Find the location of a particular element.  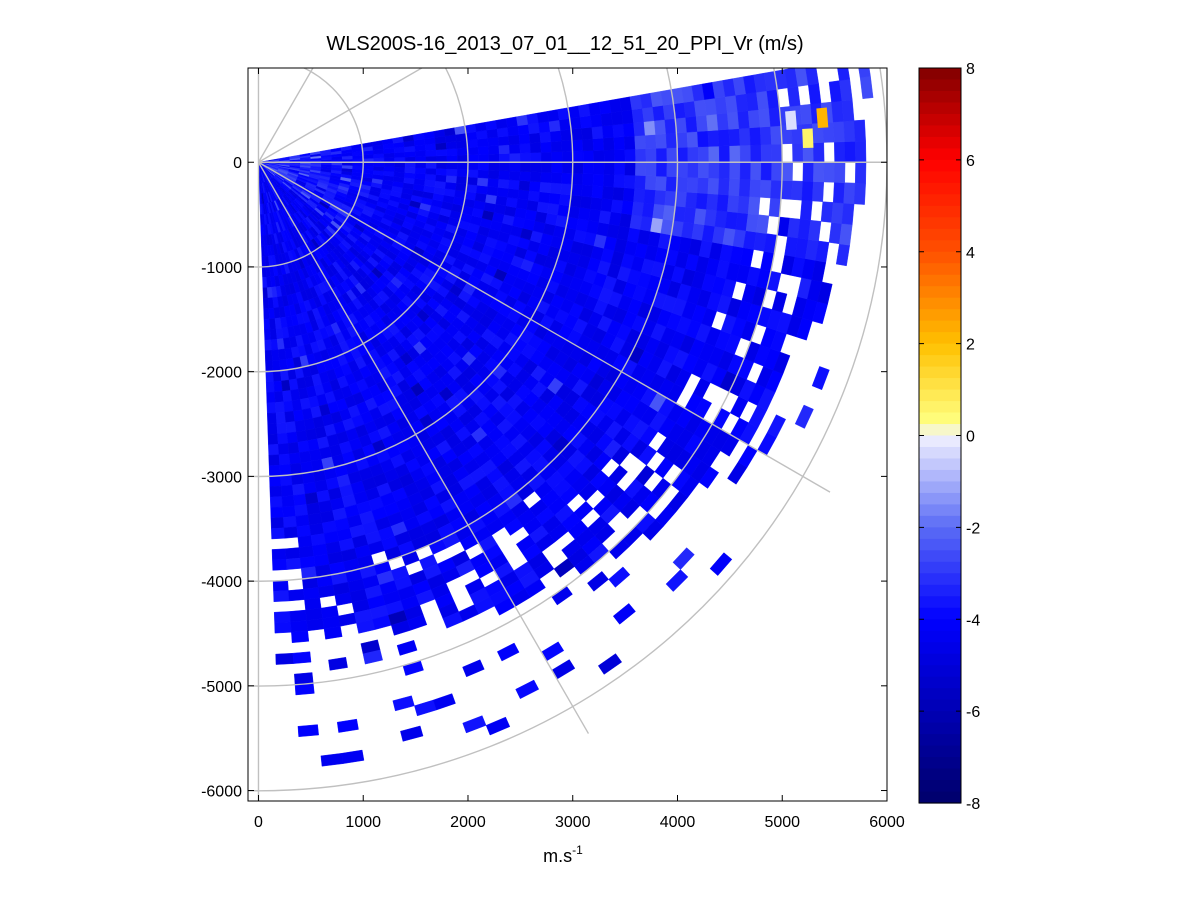

colorbar: 8 6 4 2 0 -2 -4 -6 -8 is located at coordinates (949, 437).